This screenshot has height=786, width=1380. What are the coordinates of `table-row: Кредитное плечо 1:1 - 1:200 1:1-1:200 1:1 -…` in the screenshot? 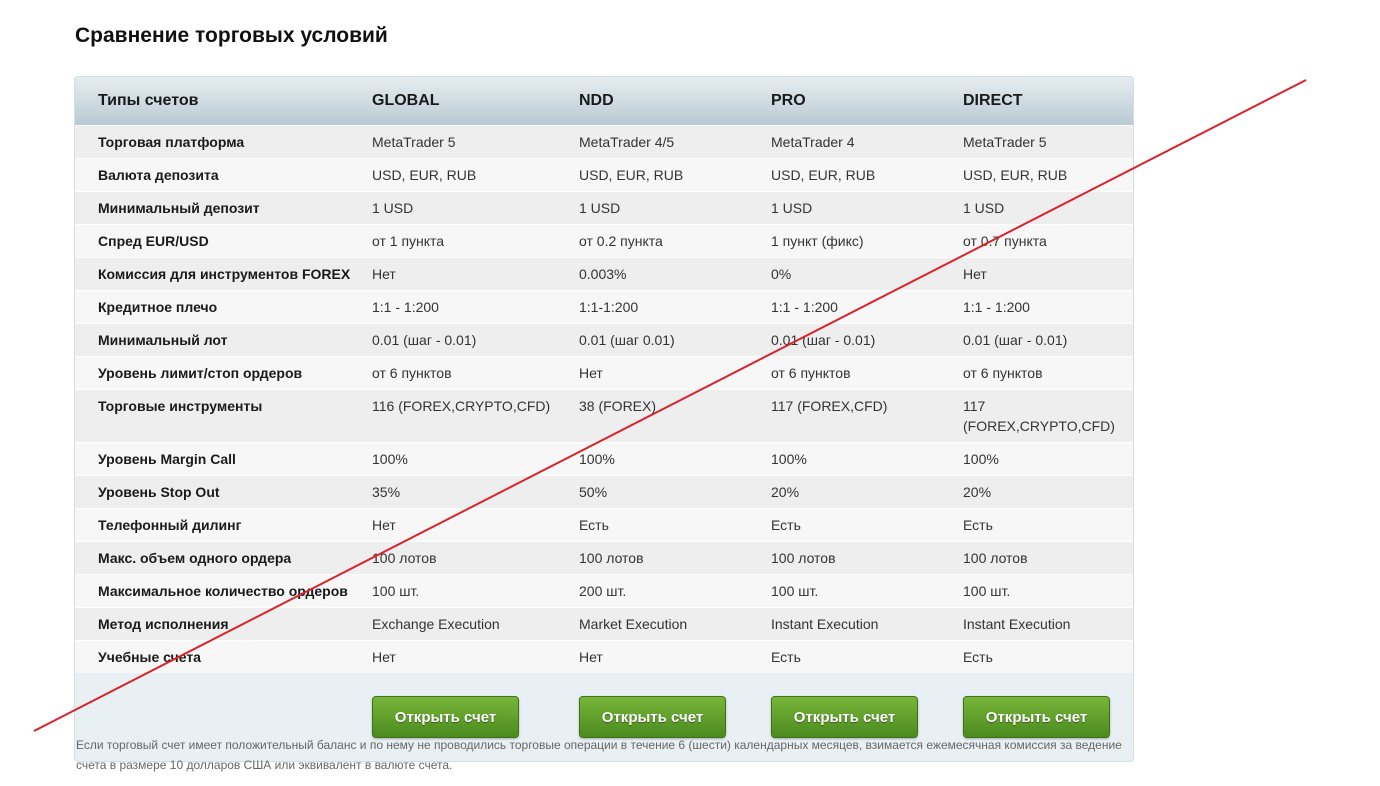 It's located at (604, 307).